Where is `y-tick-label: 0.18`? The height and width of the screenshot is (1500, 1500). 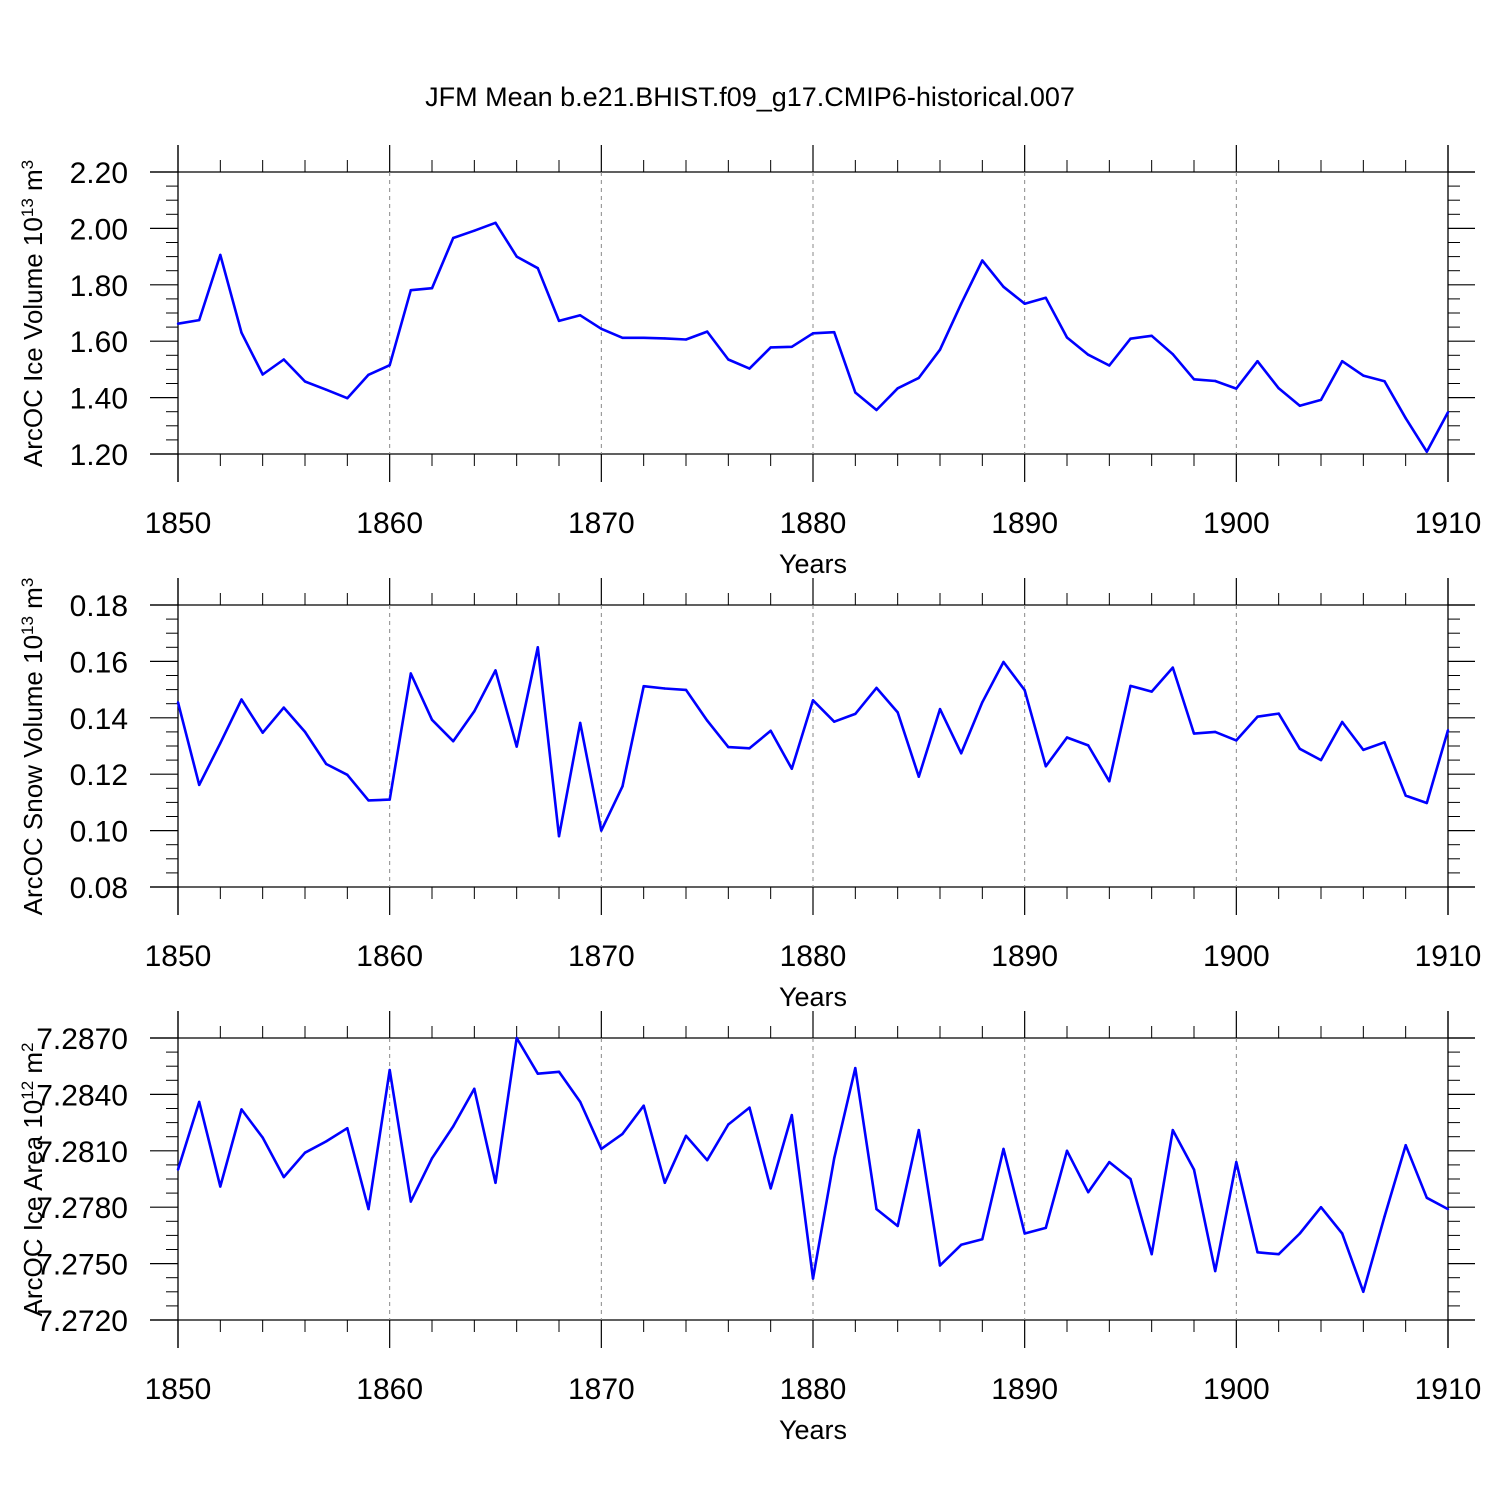
y-tick-label: 0.18 is located at coordinates (99, 606).